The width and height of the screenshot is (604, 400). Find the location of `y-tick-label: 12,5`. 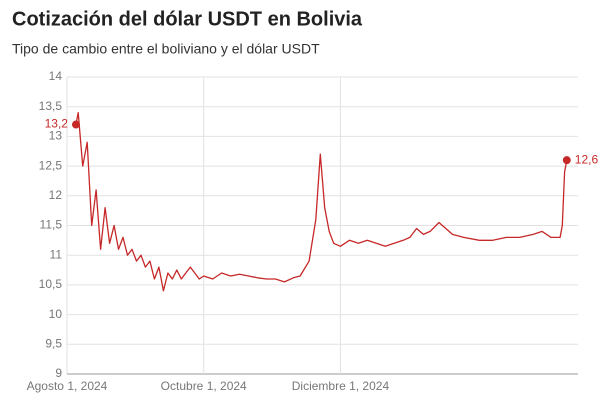

y-tick-label: 12,5 is located at coordinates (51, 165).